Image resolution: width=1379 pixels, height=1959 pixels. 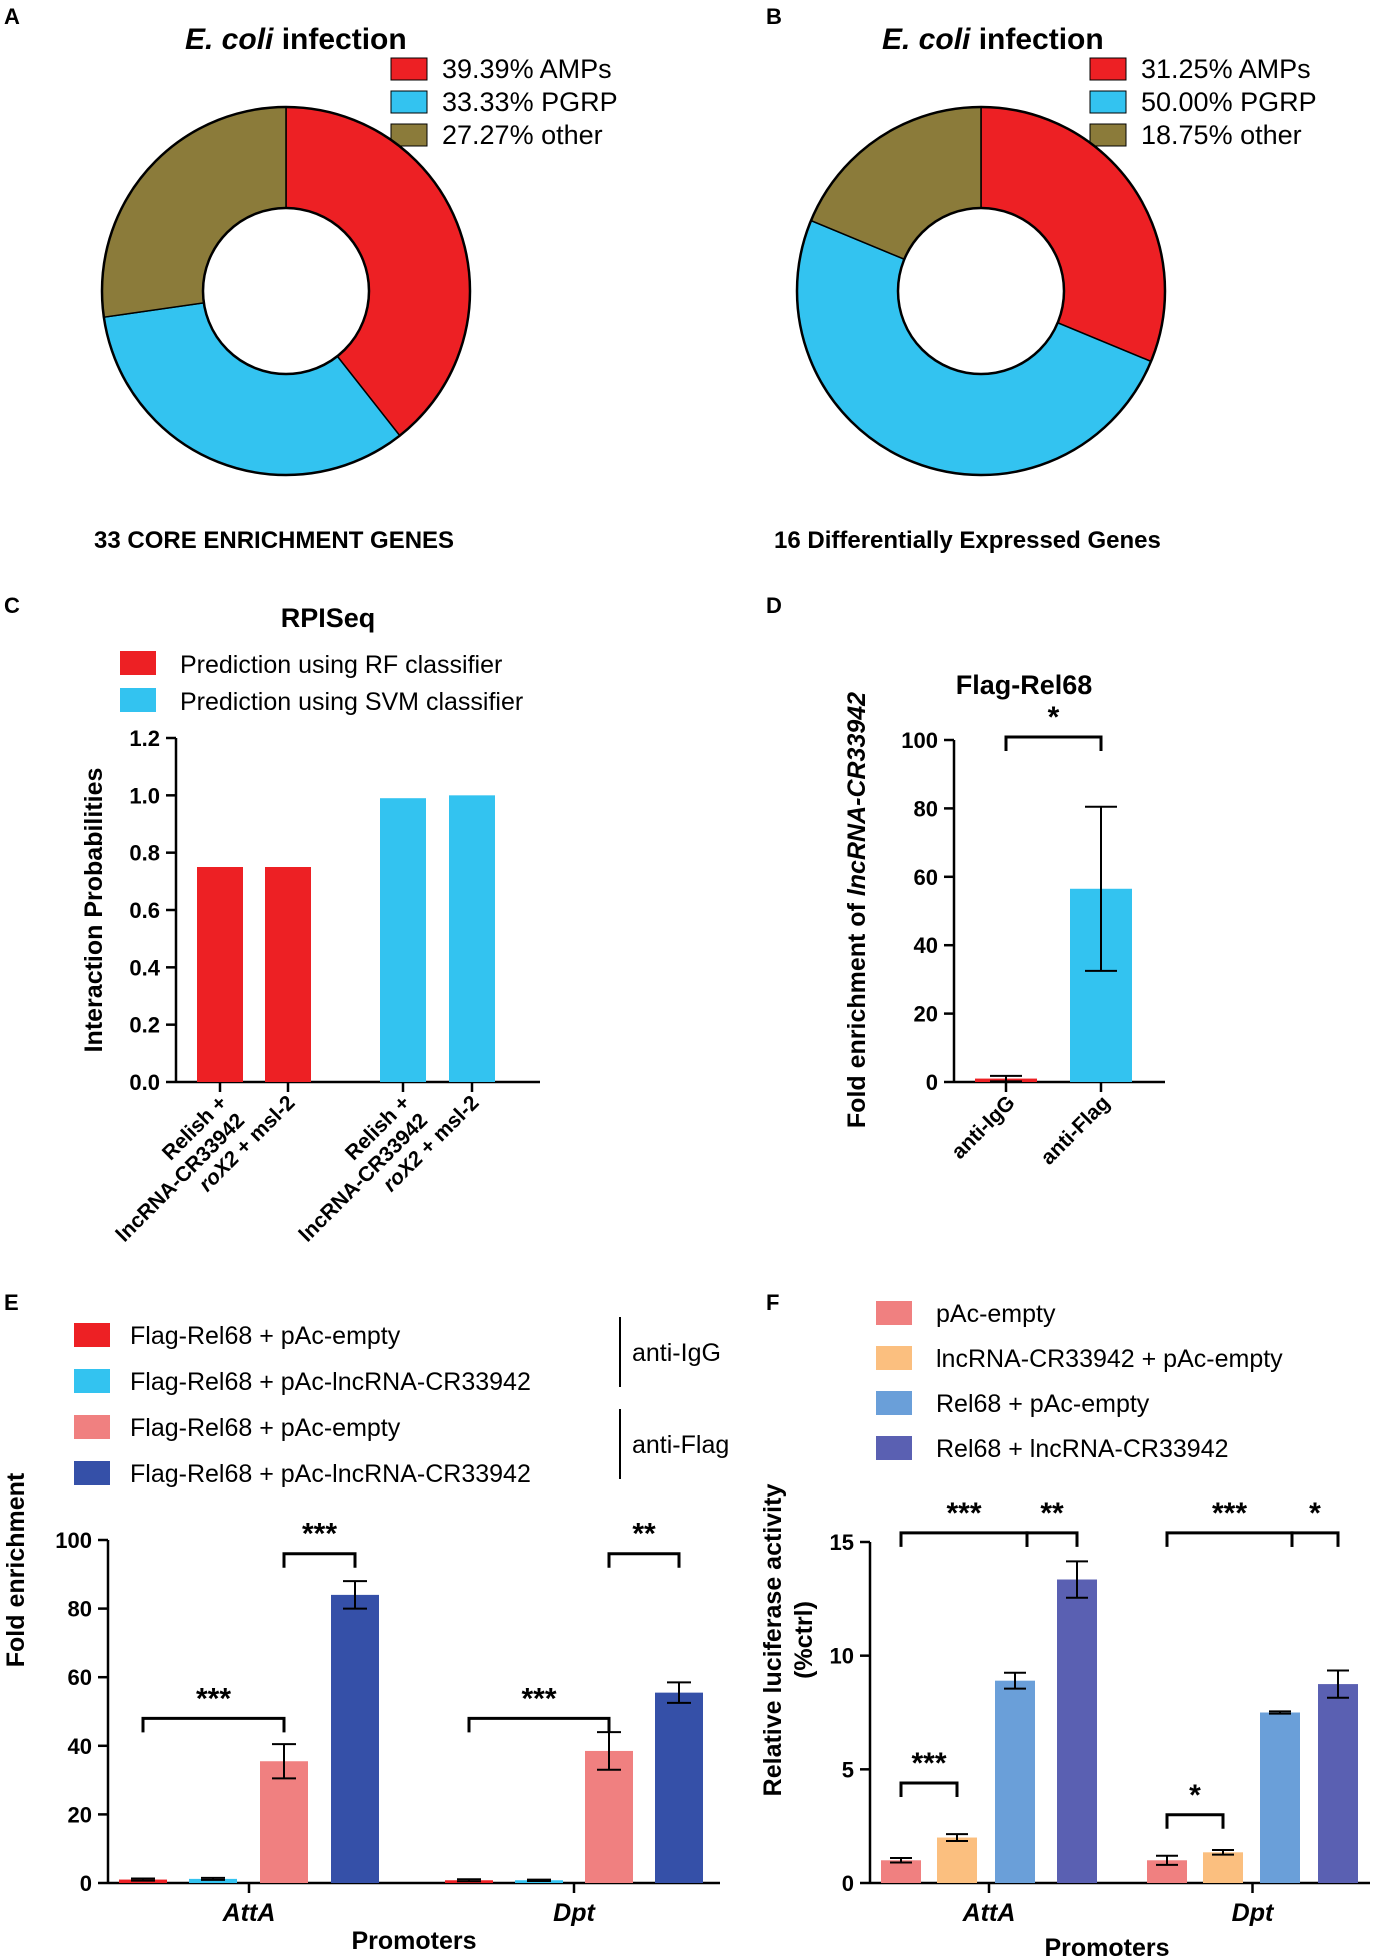 What do you see at coordinates (94, 910) in the screenshot?
I see `panel-c-ylabel: Interaction Probabilities` at bounding box center [94, 910].